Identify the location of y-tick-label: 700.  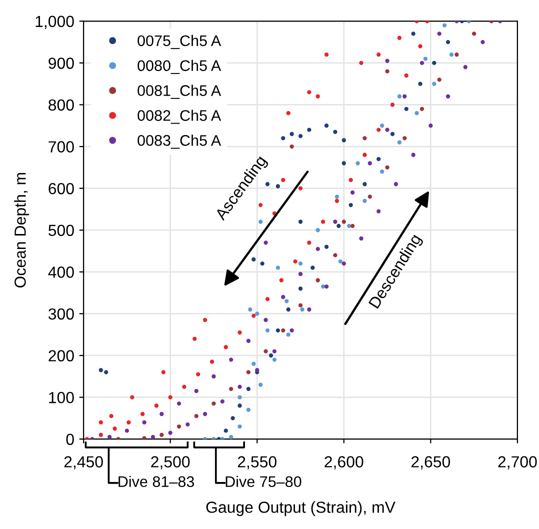
(61, 146).